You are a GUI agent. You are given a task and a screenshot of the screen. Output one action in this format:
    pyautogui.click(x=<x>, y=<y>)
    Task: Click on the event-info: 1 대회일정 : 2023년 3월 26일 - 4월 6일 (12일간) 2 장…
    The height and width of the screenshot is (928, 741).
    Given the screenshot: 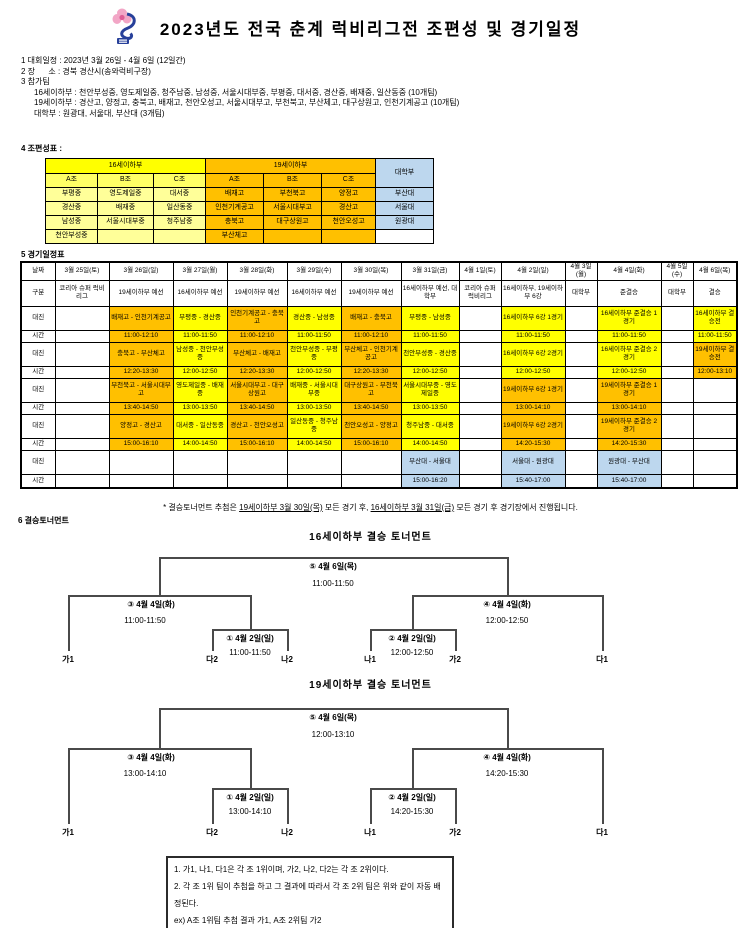 What is the action you would take?
    pyautogui.click(x=240, y=87)
    